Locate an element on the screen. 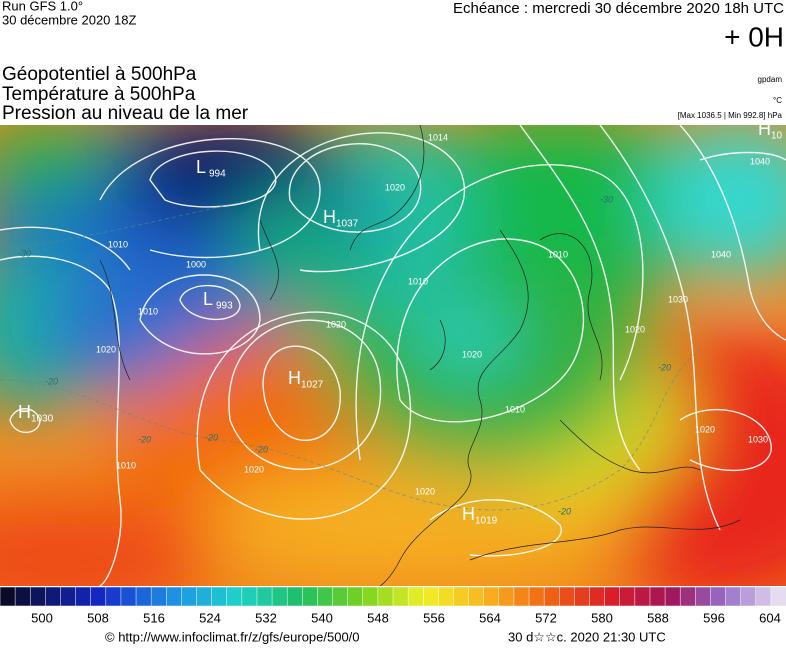 The height and width of the screenshot is (648, 786). colorbar-label: 564 is located at coordinates (490, 617).